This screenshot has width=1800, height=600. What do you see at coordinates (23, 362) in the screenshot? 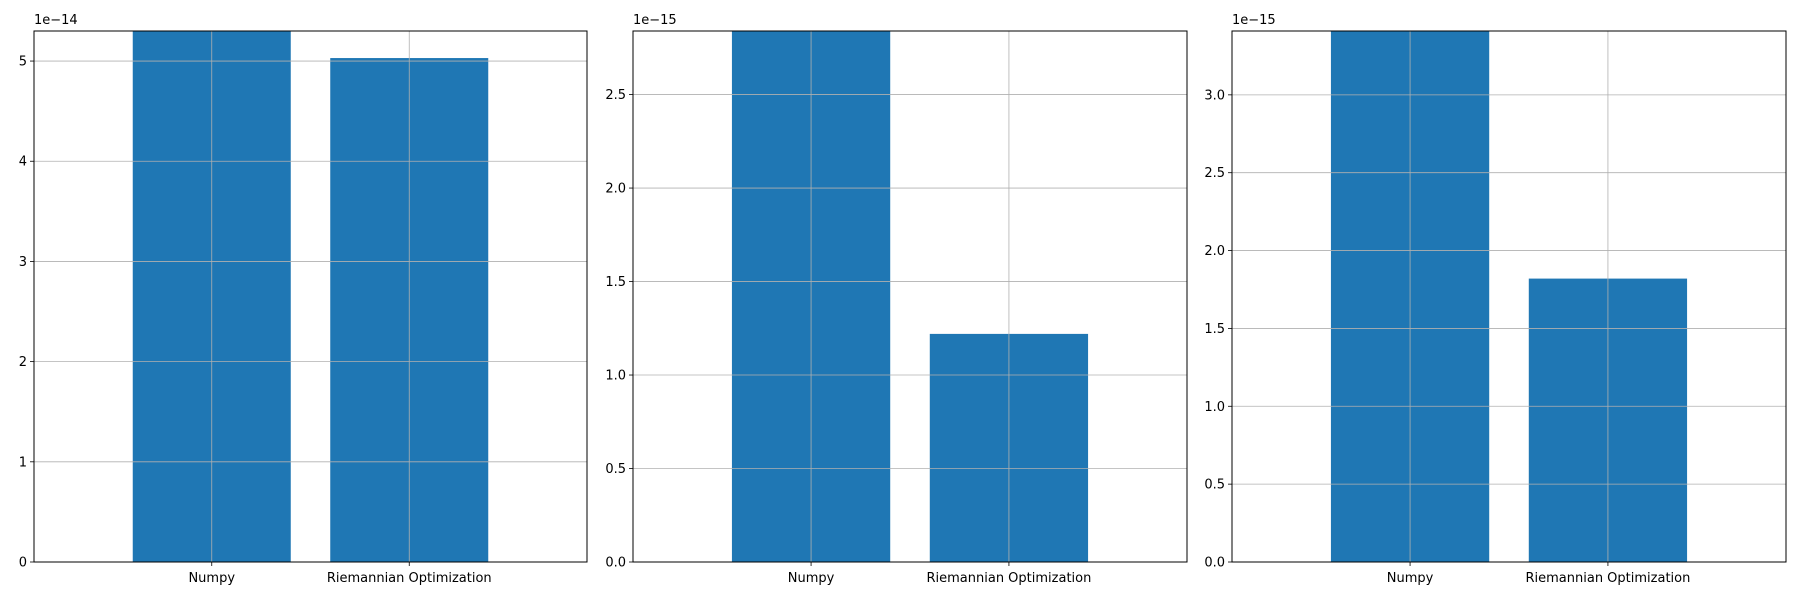
I see `y-tick-label: 2` at bounding box center [23, 362].